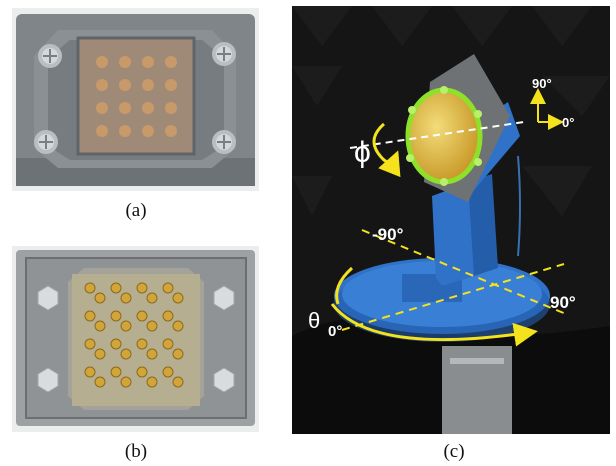 The width and height of the screenshot is (616, 466). What do you see at coordinates (563, 302) in the screenshot?
I see `azimuth-90-label: 90°` at bounding box center [563, 302].